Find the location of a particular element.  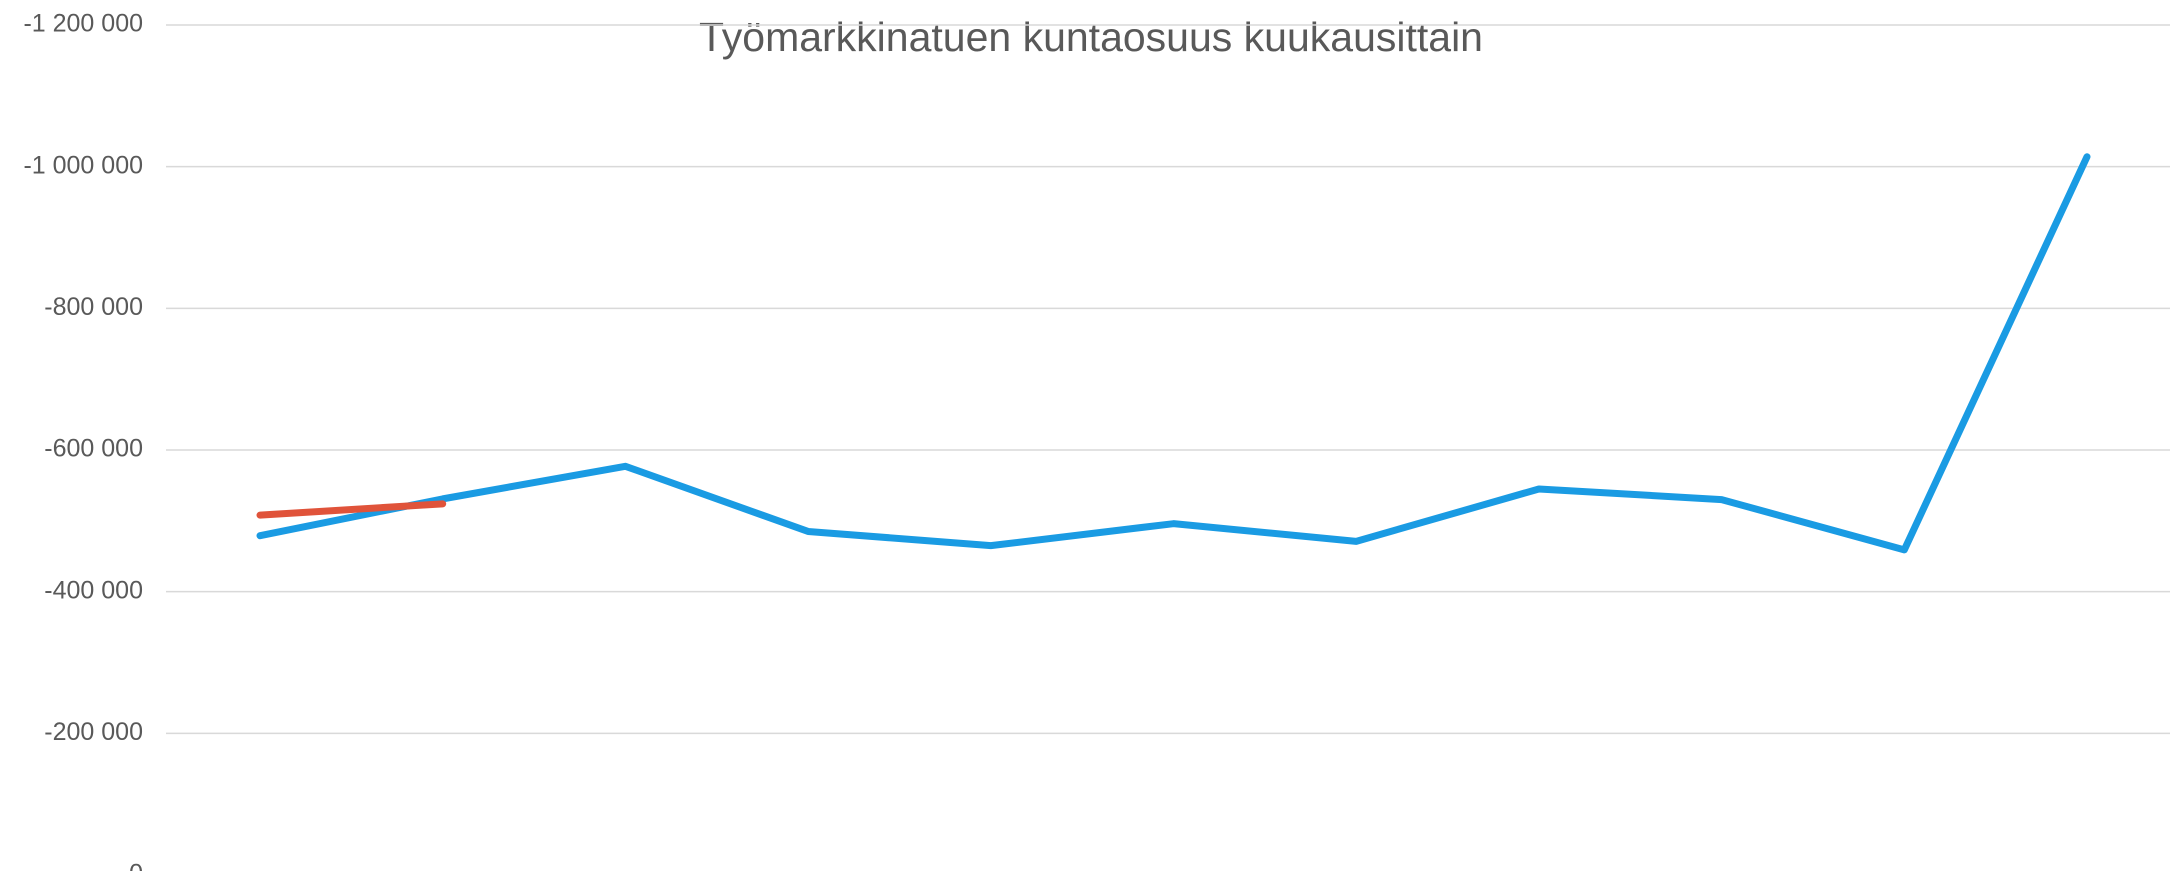

chart-title: Työmarkkinatuen kuntaosuus kuukausittain is located at coordinates (1091, 37).